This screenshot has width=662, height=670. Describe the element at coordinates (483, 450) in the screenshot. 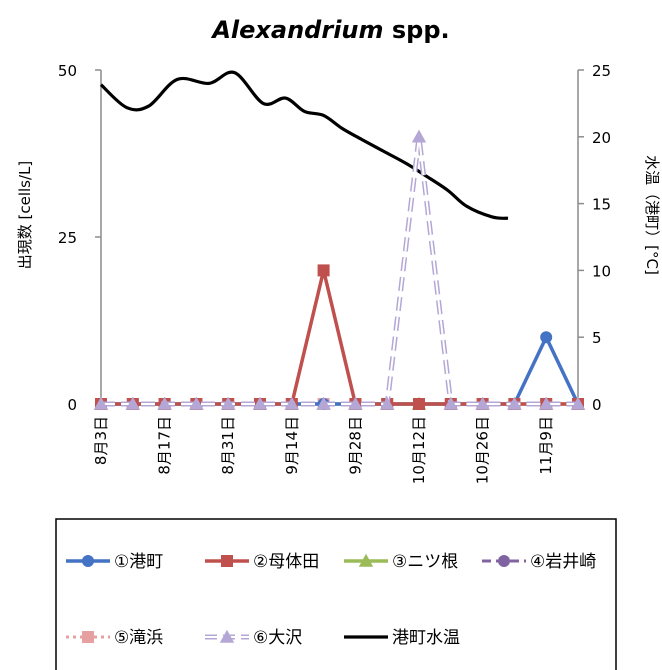

I see `x-tick-label: 10月26日` at that location.